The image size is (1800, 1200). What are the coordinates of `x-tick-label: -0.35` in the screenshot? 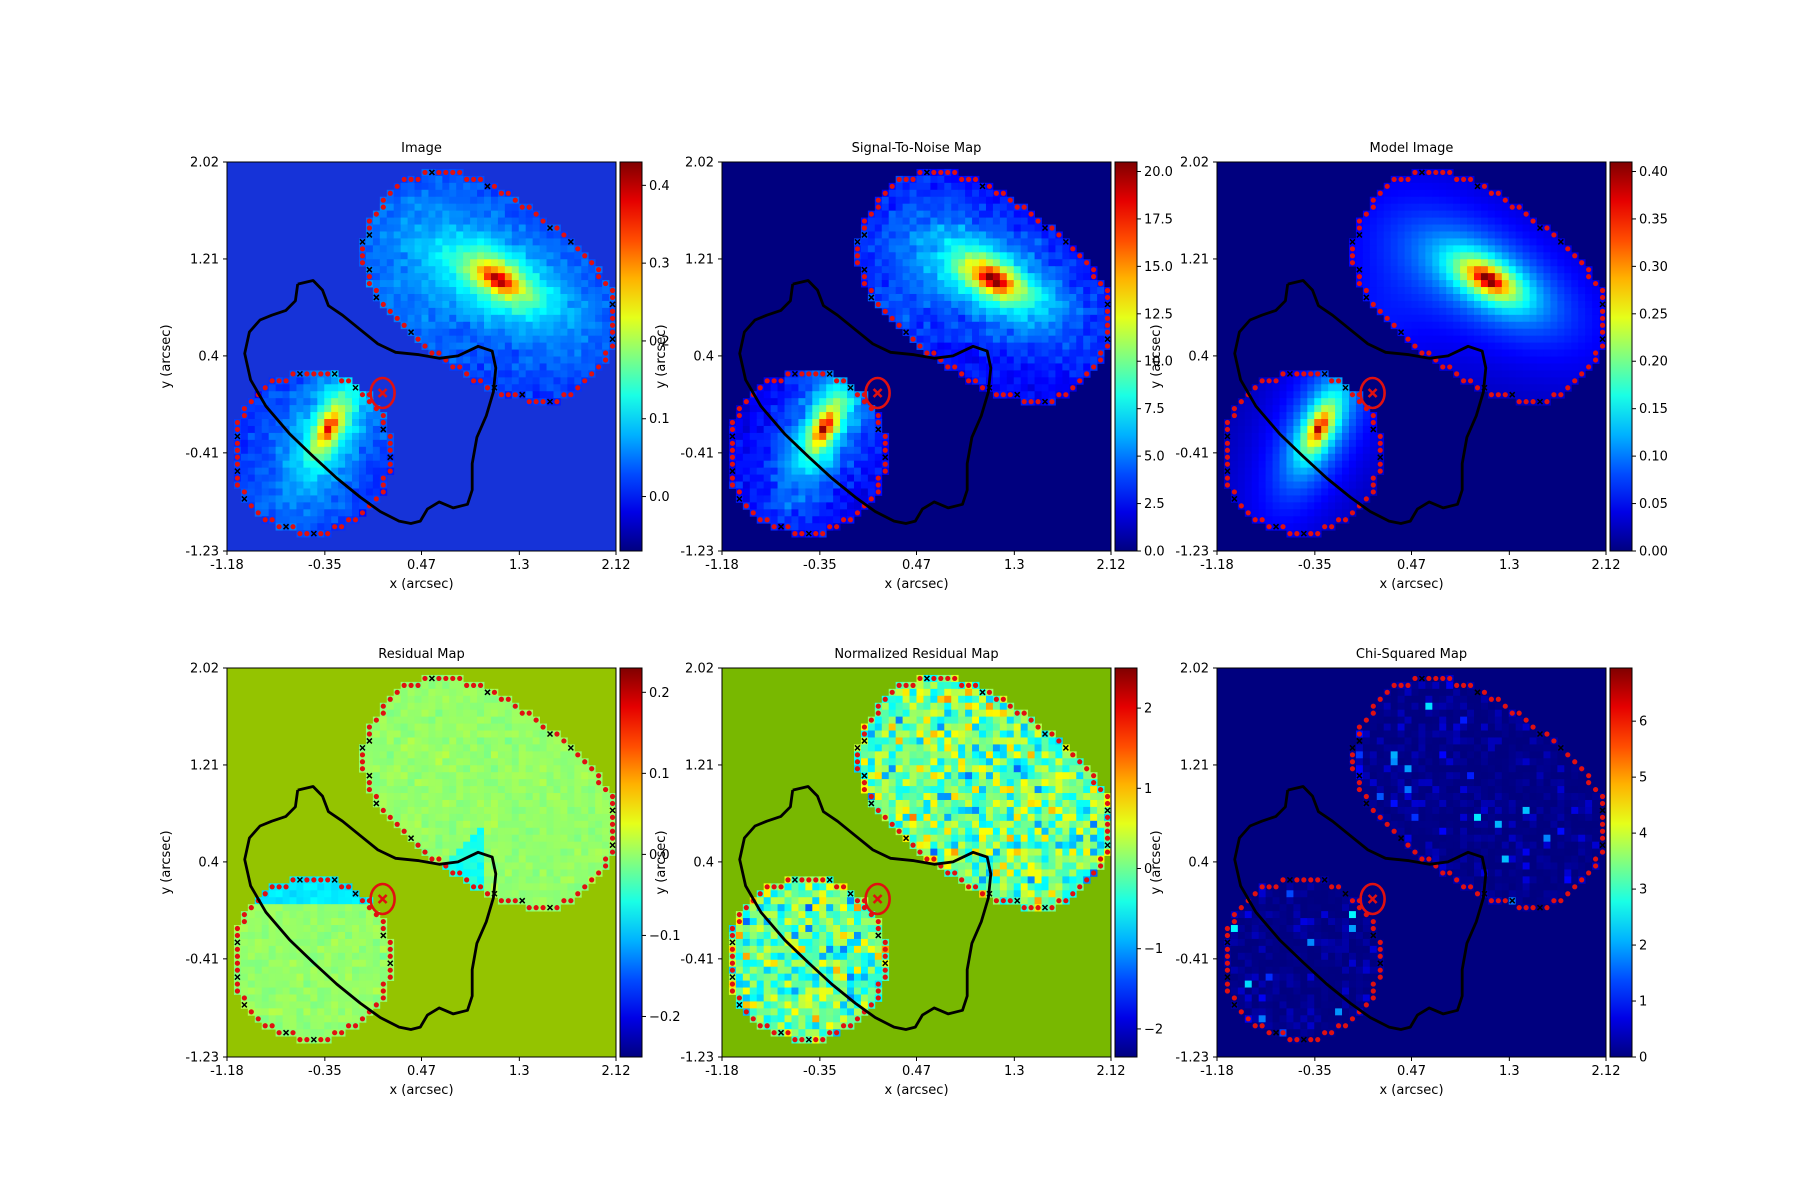 It's located at (820, 565).